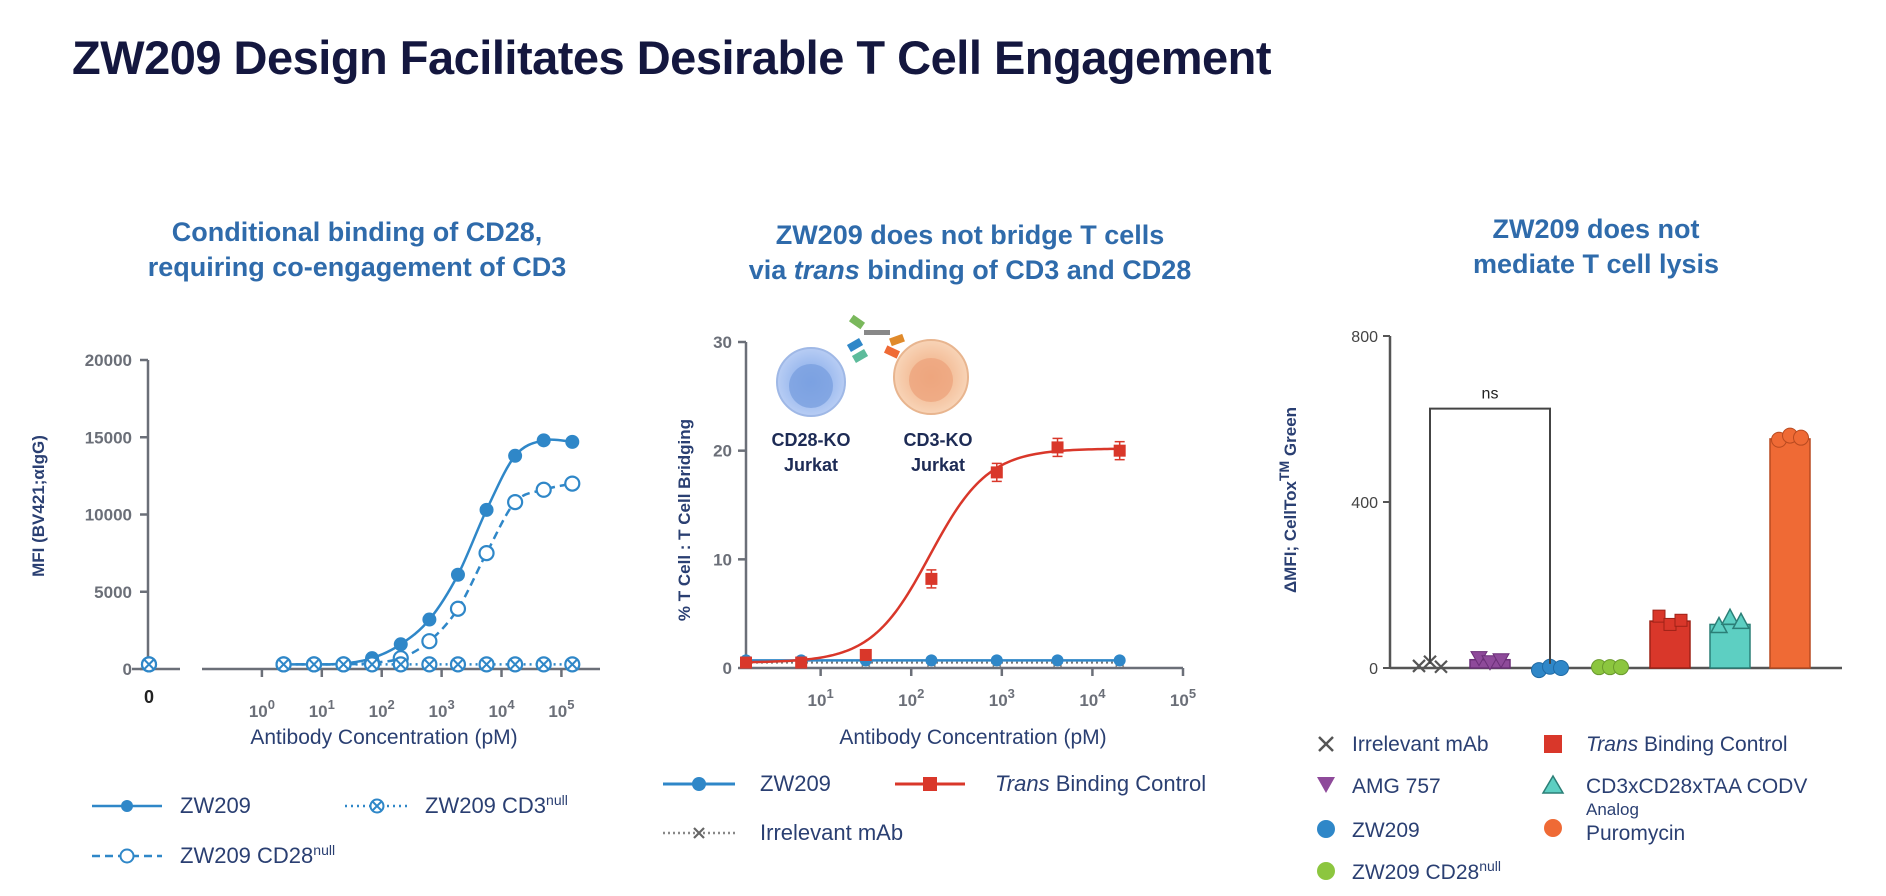 Image resolution: width=1886 pixels, height=896 pixels. I want to click on panel3-y-axis-label: ΔMFI; CellToxTM Green, so click(1288, 500).